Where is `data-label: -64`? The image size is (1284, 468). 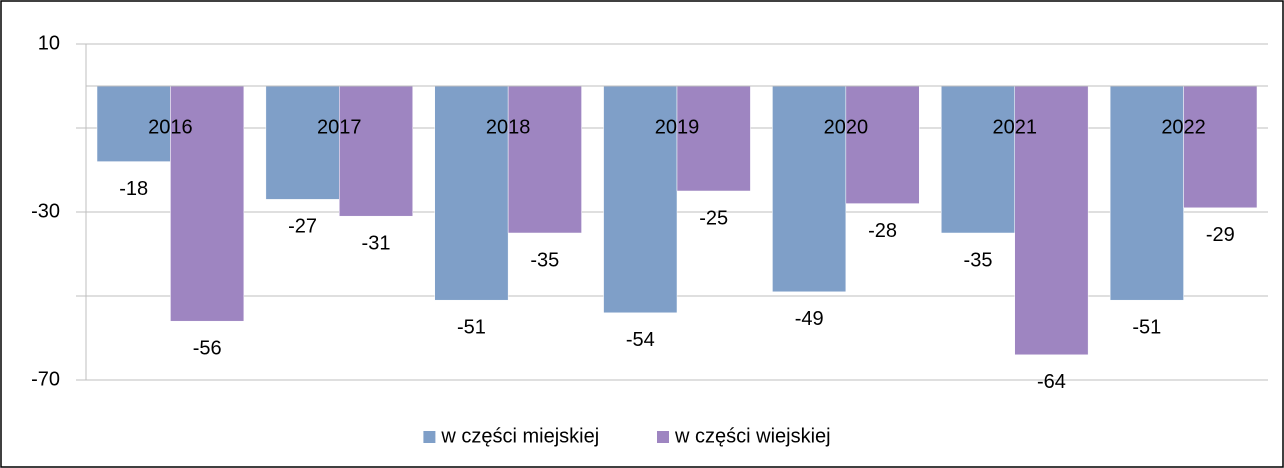 data-label: -64 is located at coordinates (1051, 382).